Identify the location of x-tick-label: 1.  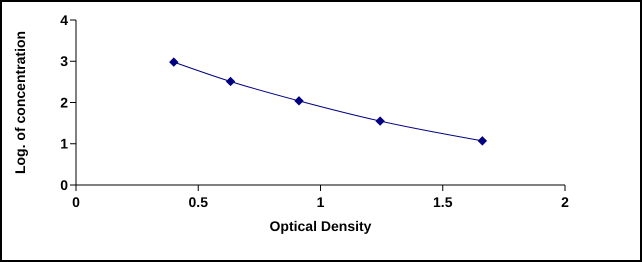
(320, 202).